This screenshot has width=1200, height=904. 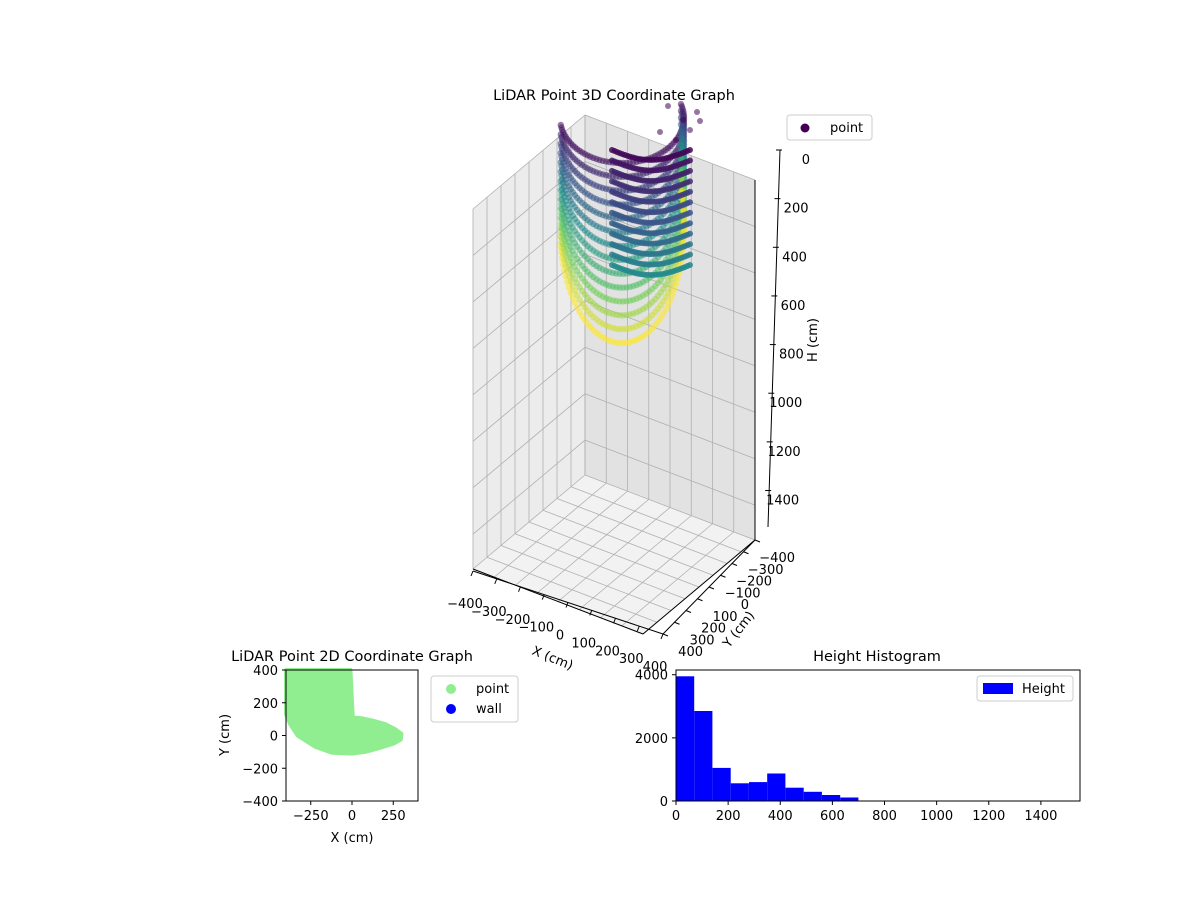 What do you see at coordinates (614, 96) in the screenshot?
I see `chart-3d-title: LiDAR Point 3D Coordinate Graph` at bounding box center [614, 96].